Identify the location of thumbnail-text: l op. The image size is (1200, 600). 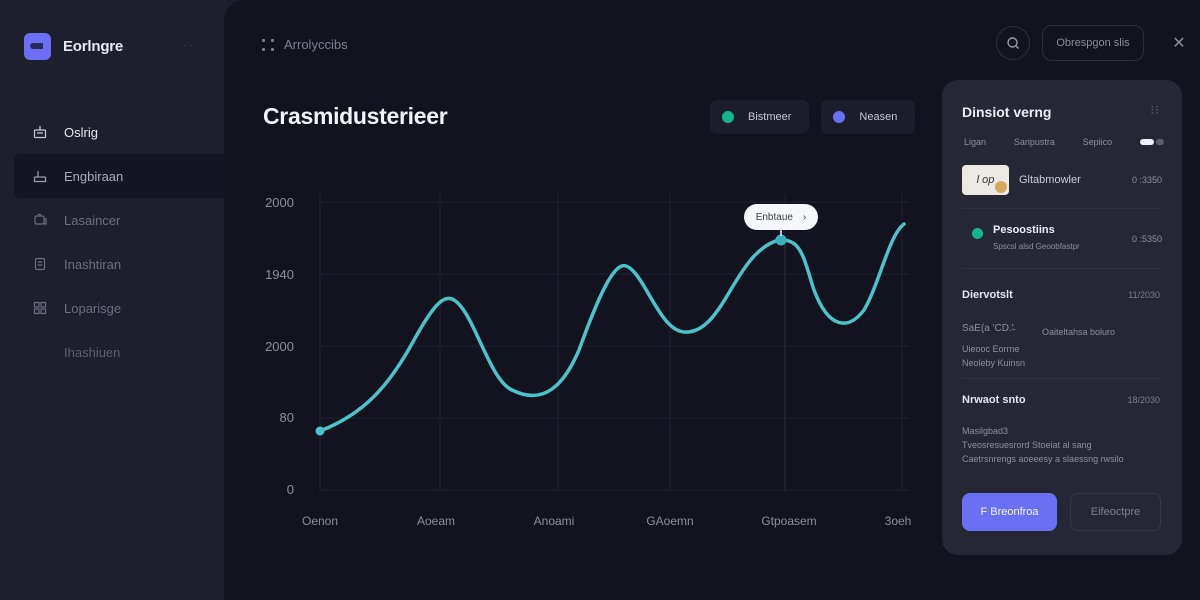
(985, 180).